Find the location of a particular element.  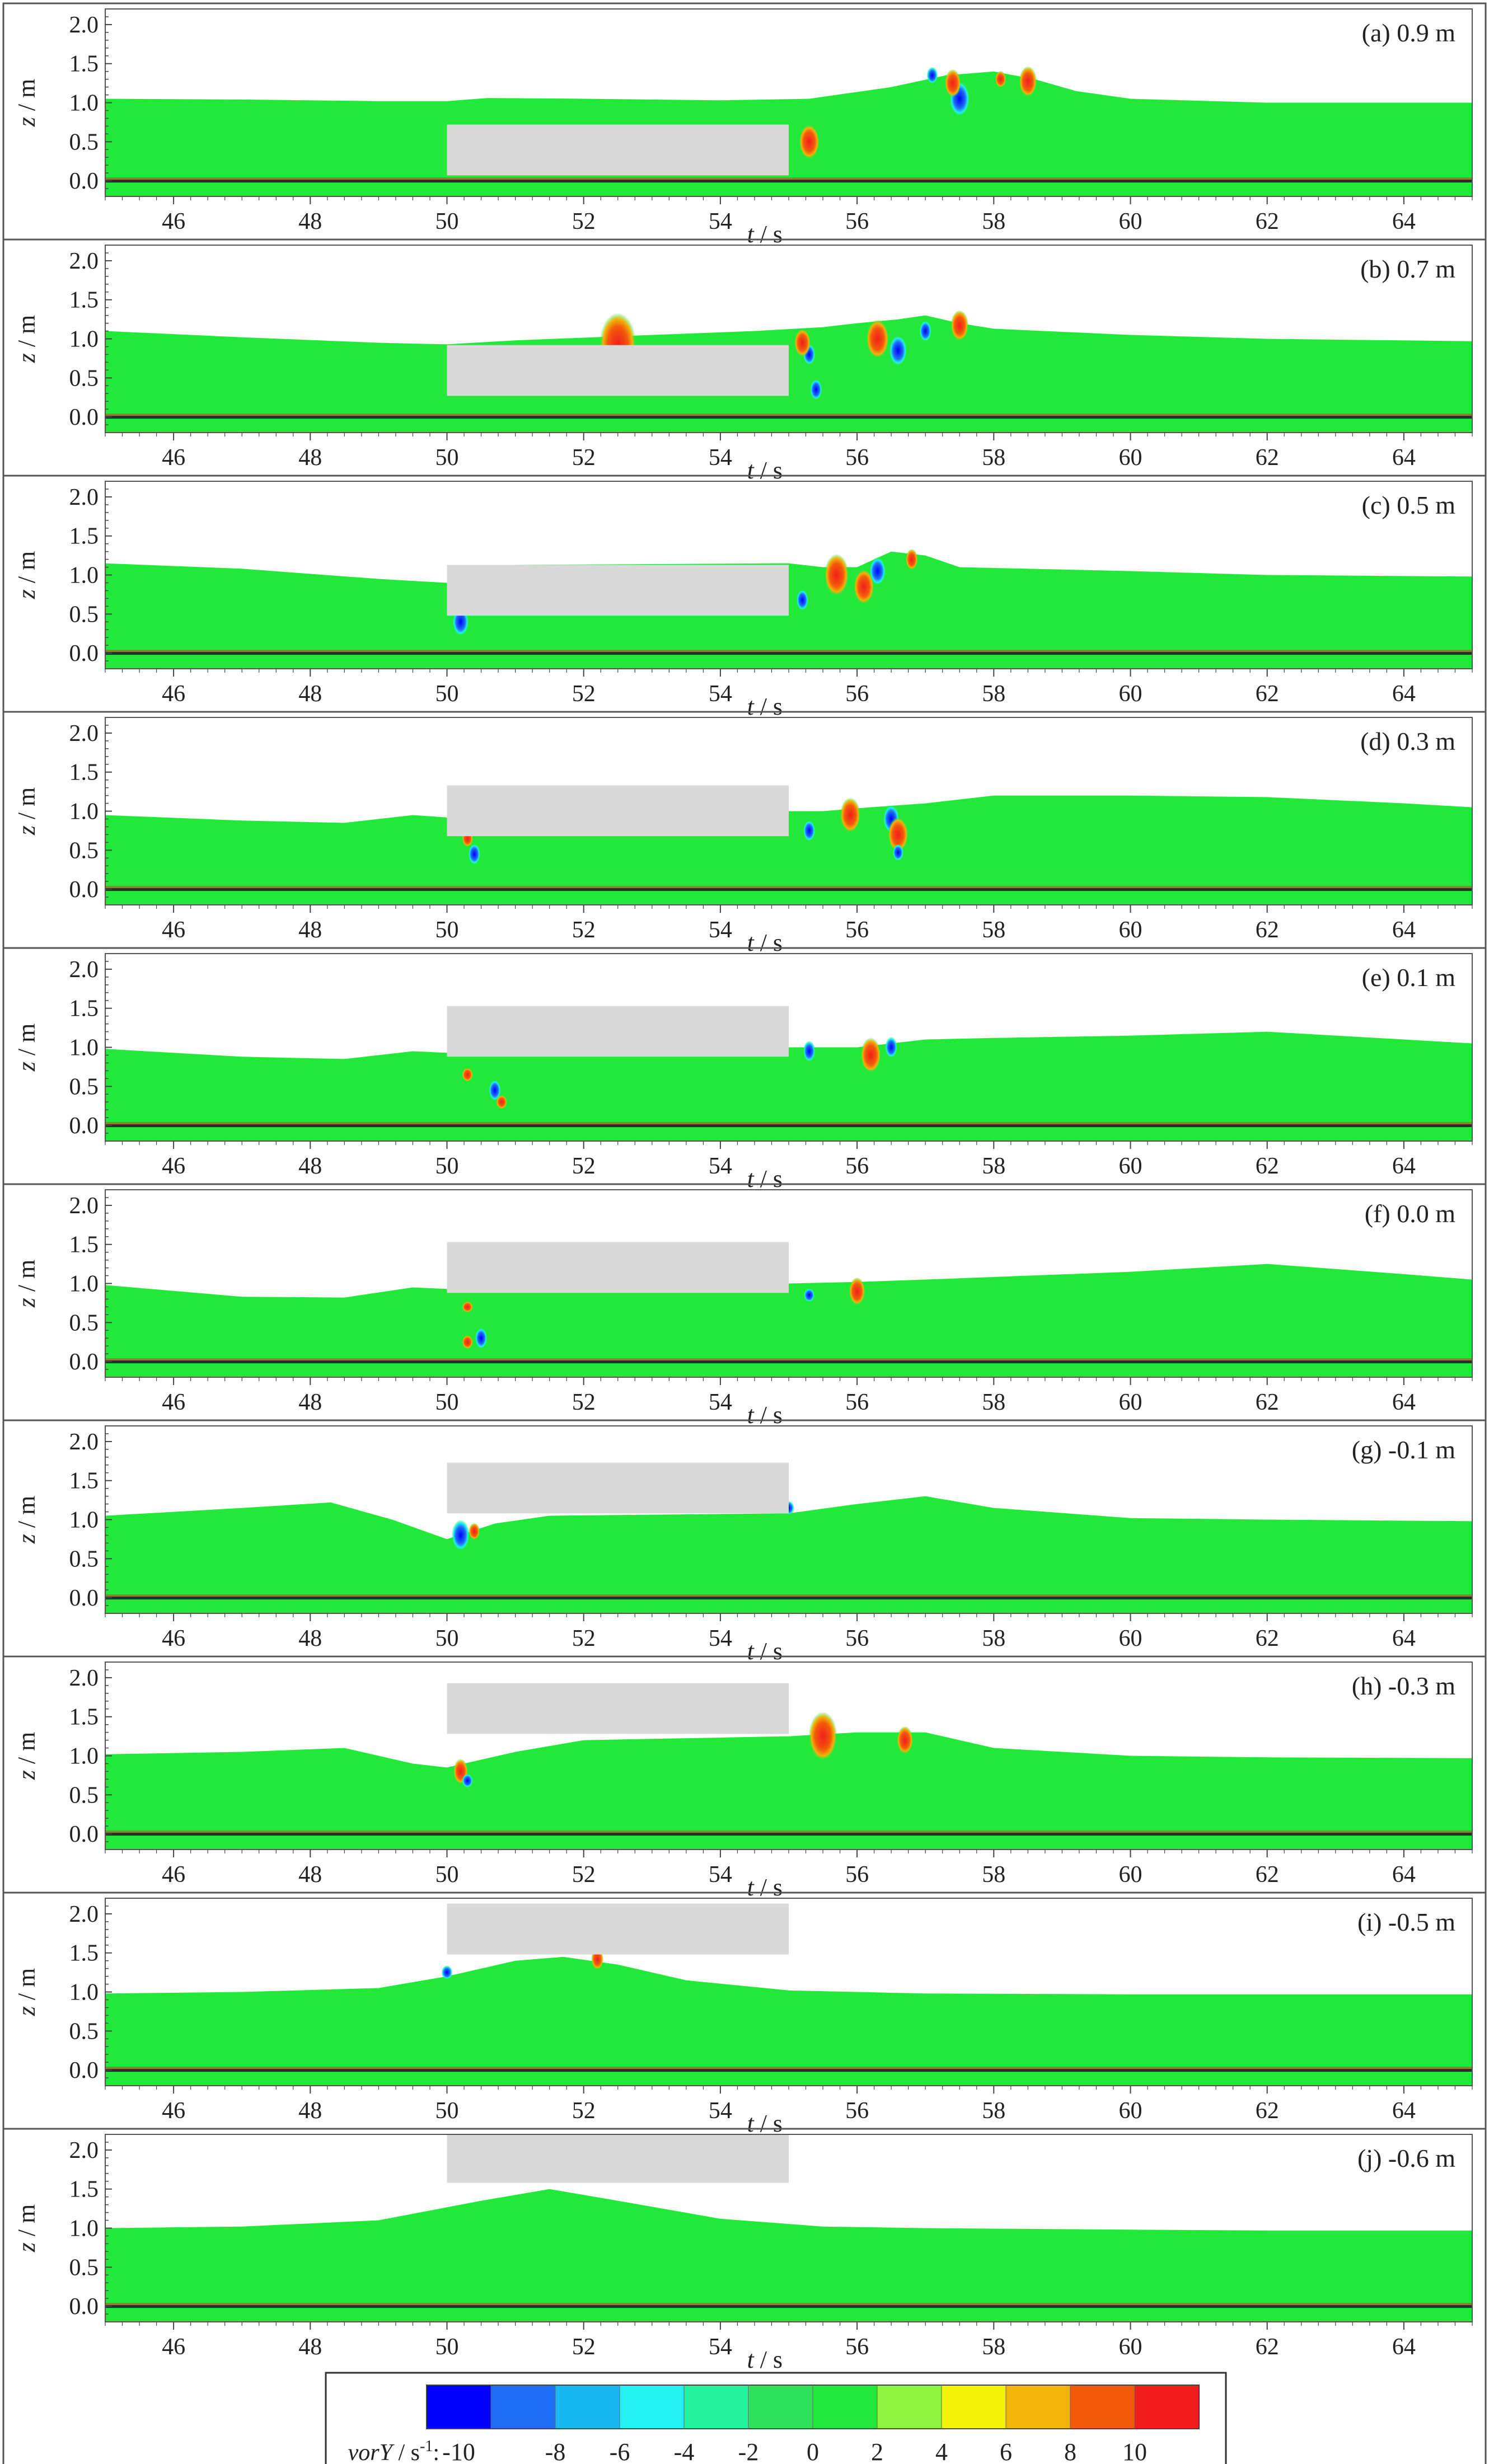

x-tick-label: 54 is located at coordinates (721, 1875).